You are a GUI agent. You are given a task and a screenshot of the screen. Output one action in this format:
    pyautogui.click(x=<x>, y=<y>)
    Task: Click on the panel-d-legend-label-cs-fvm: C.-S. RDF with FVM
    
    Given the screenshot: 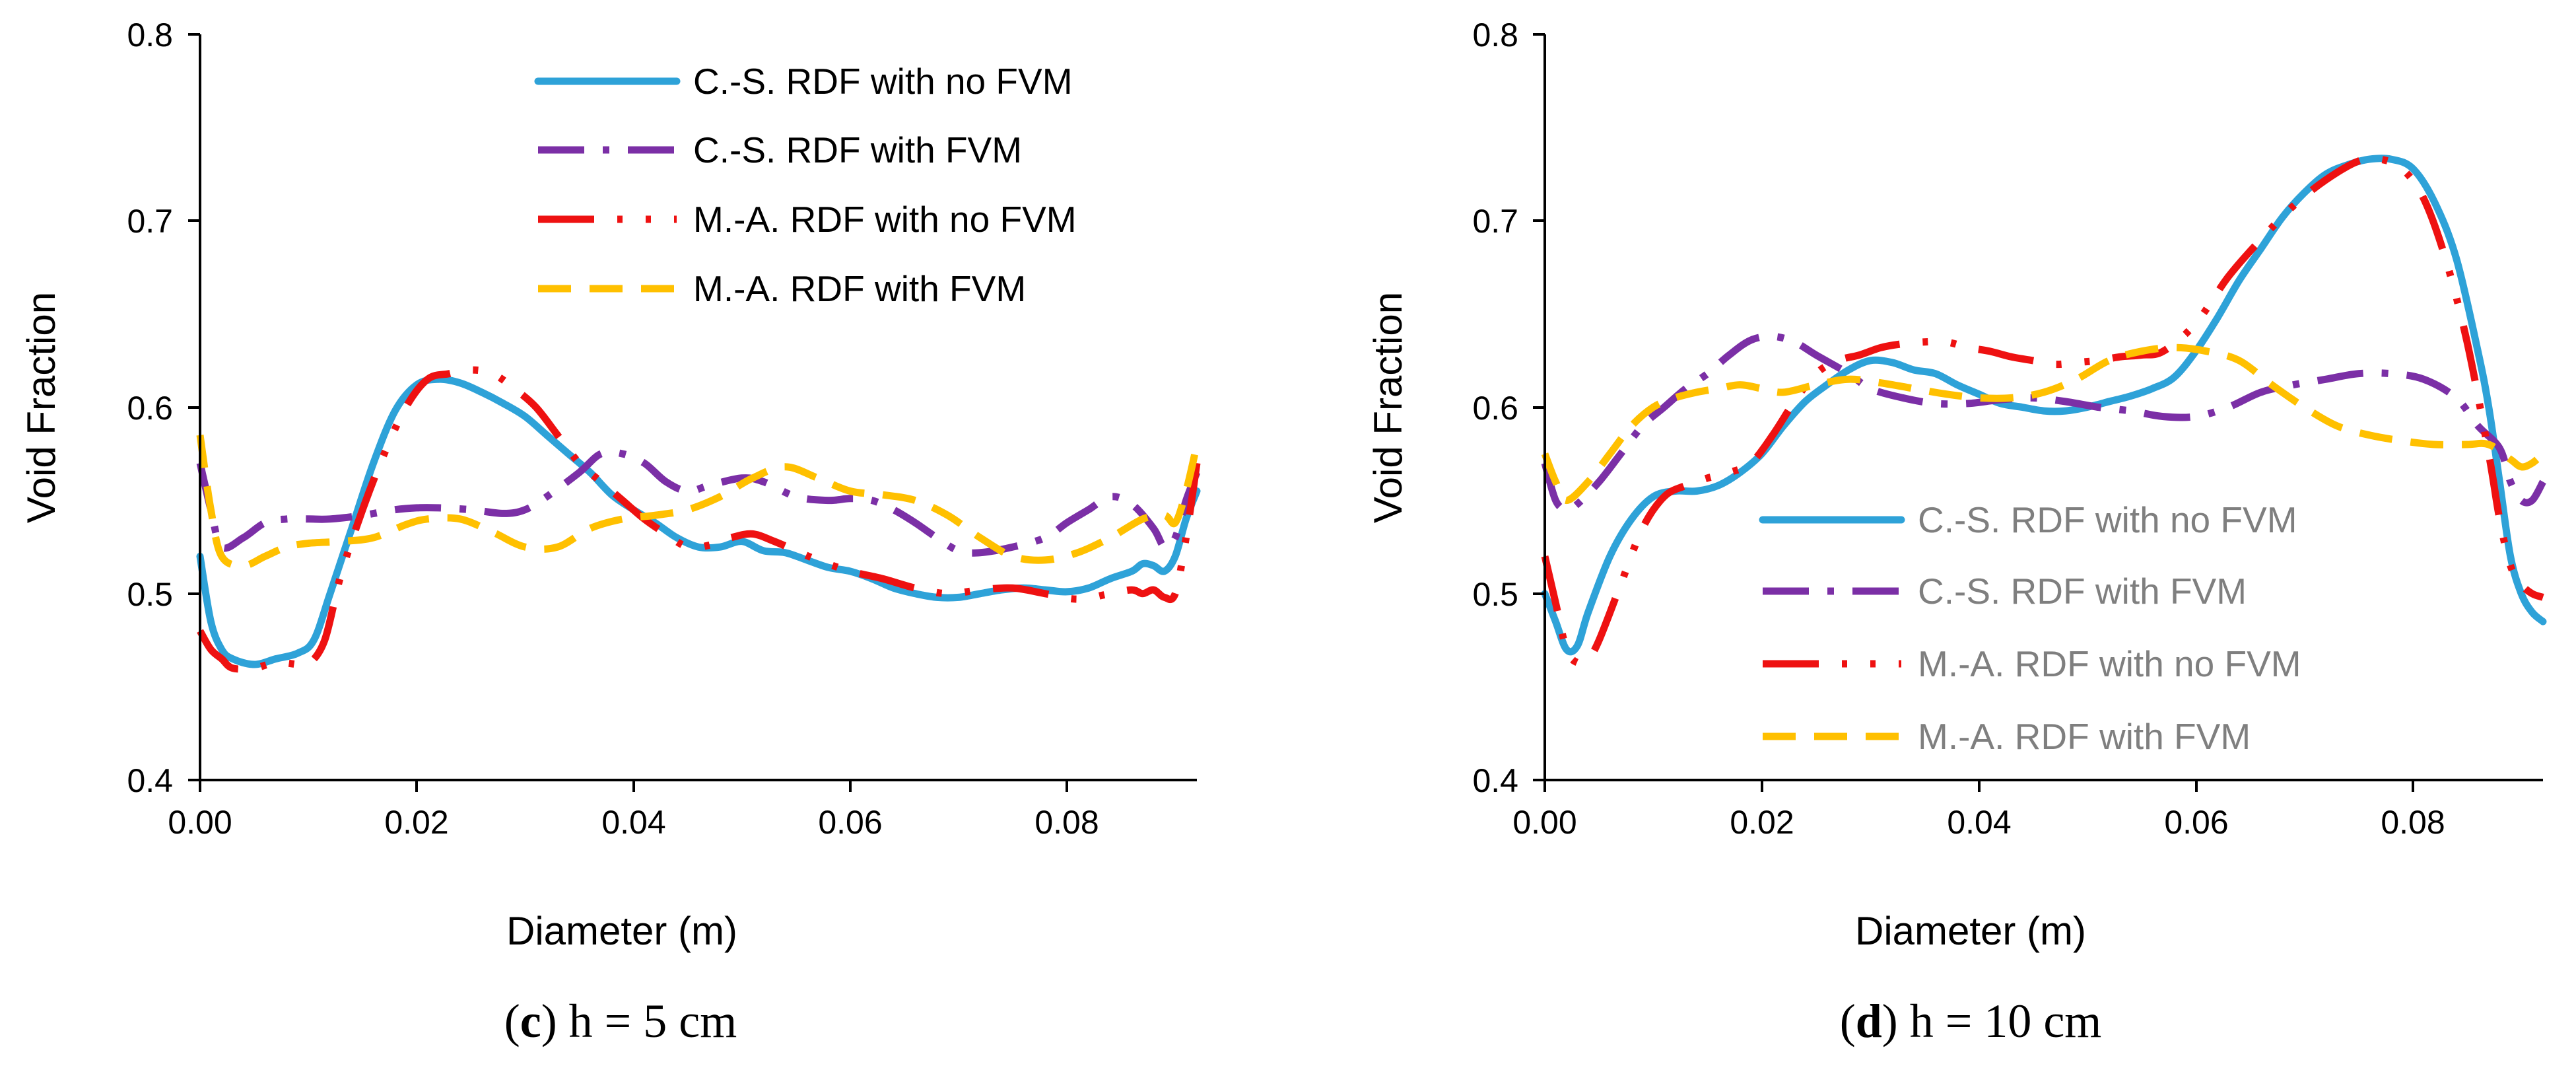 What is the action you would take?
    pyautogui.click(x=2082, y=591)
    